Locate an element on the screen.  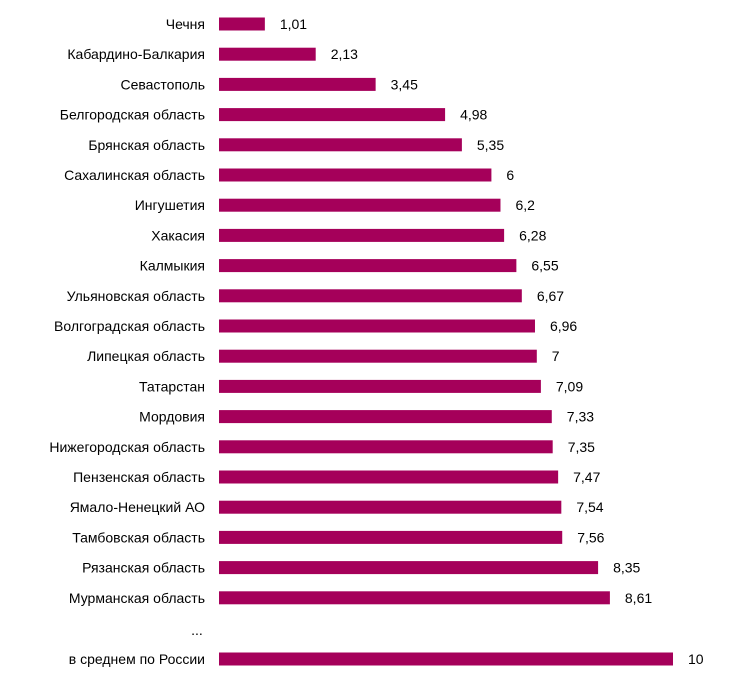
category-label: Липецкая область is located at coordinates (146, 356).